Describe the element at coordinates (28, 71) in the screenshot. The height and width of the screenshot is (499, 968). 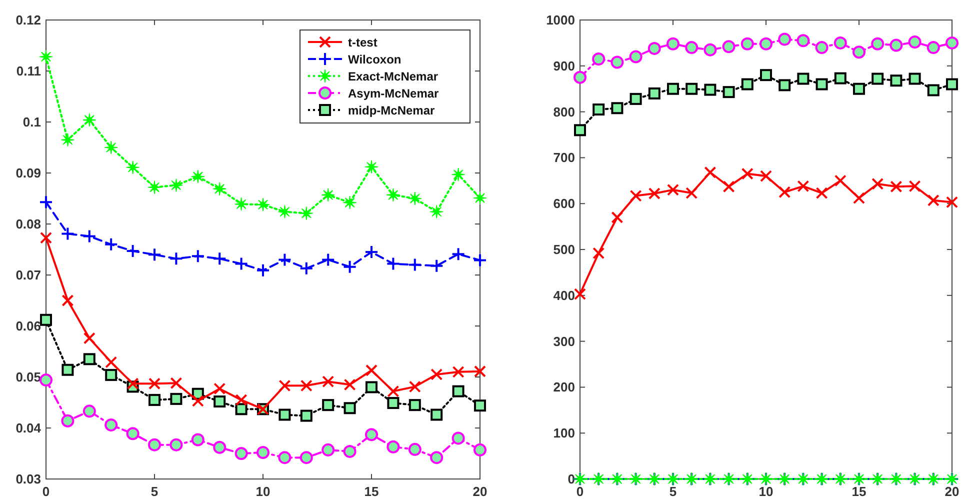
I see `y-tick-label: 0.11` at that location.